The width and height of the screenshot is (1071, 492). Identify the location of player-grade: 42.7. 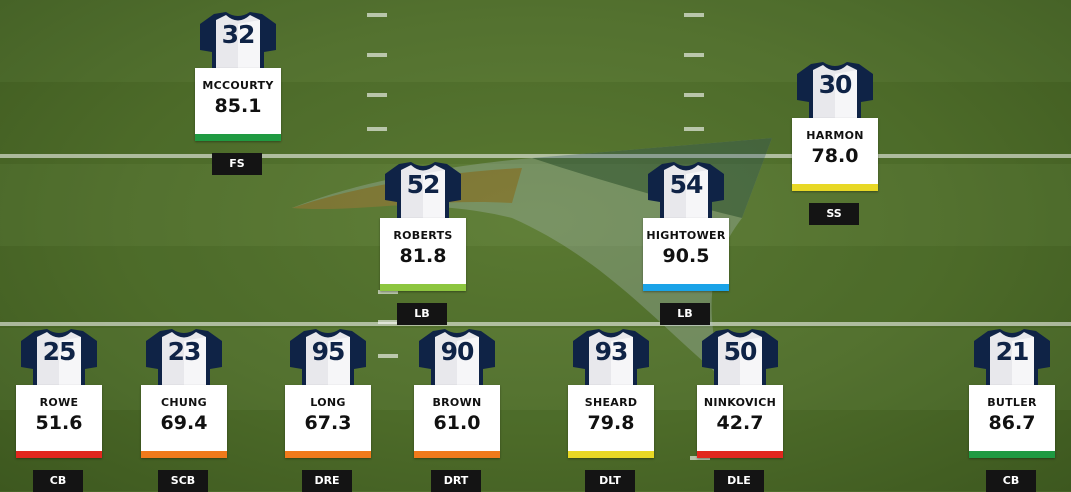
(740, 423).